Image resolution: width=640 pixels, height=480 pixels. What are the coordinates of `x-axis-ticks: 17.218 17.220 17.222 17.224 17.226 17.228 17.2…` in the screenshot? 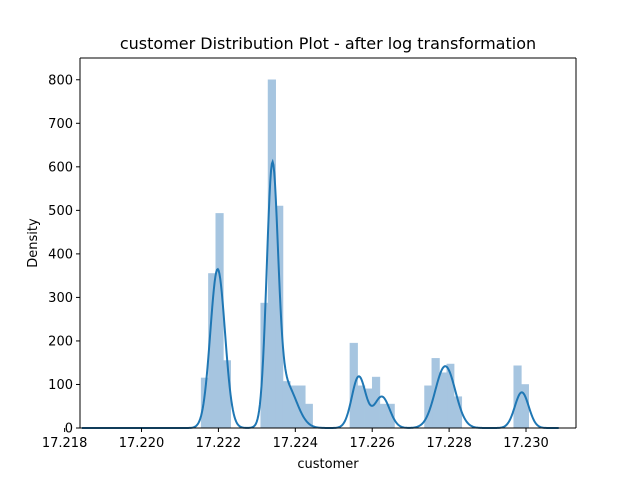 It's located at (295, 439).